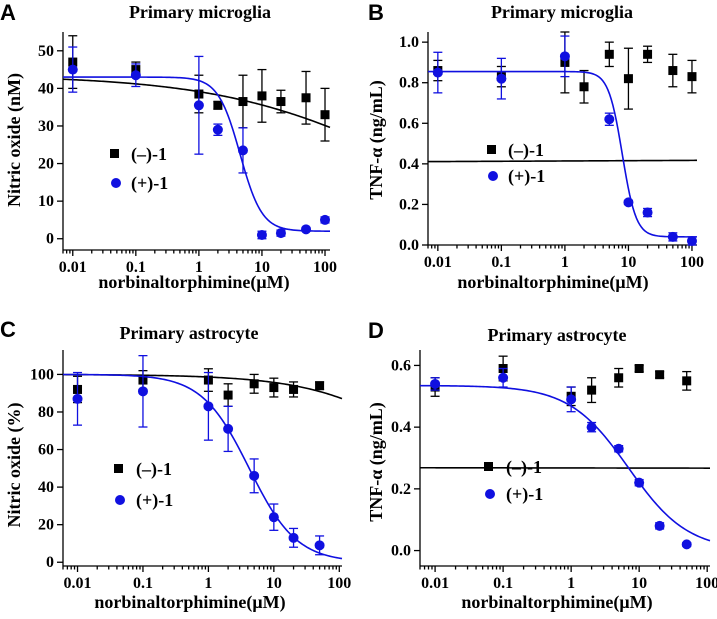 The height and width of the screenshot is (619, 717). What do you see at coordinates (196, 154) in the screenshot?
I see `panel-a-fit-curve-plus` at bounding box center [196, 154].